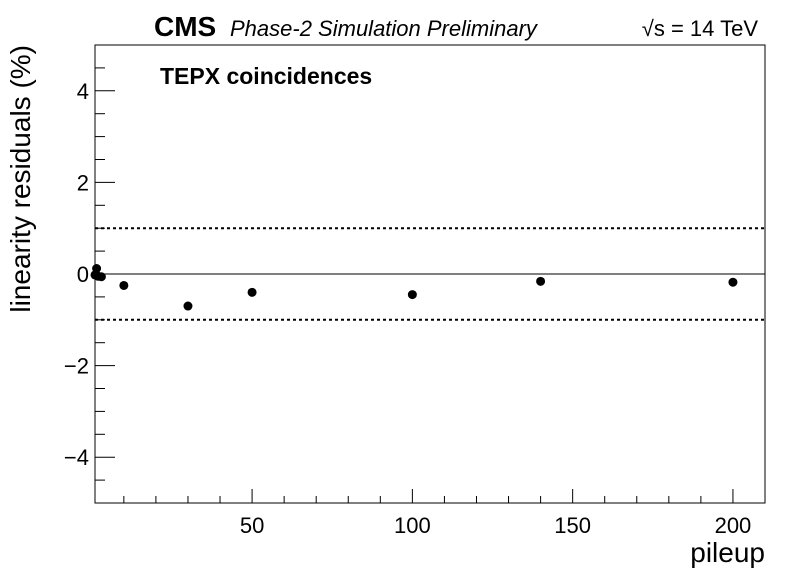  Describe the element at coordinates (20, 179) in the screenshot. I see `y-axis-label: linearity residuals (%)` at that location.